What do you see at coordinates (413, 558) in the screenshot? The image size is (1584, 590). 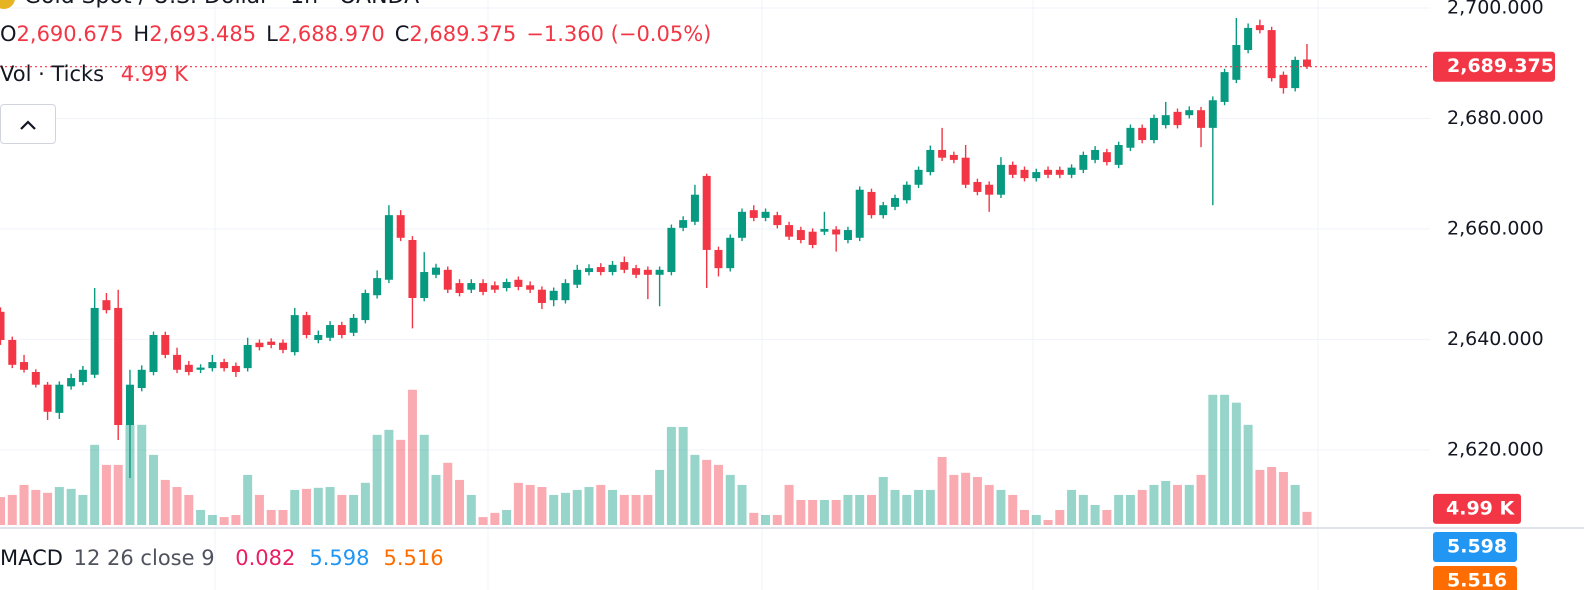 I see `macd-value: 5.516` at bounding box center [413, 558].